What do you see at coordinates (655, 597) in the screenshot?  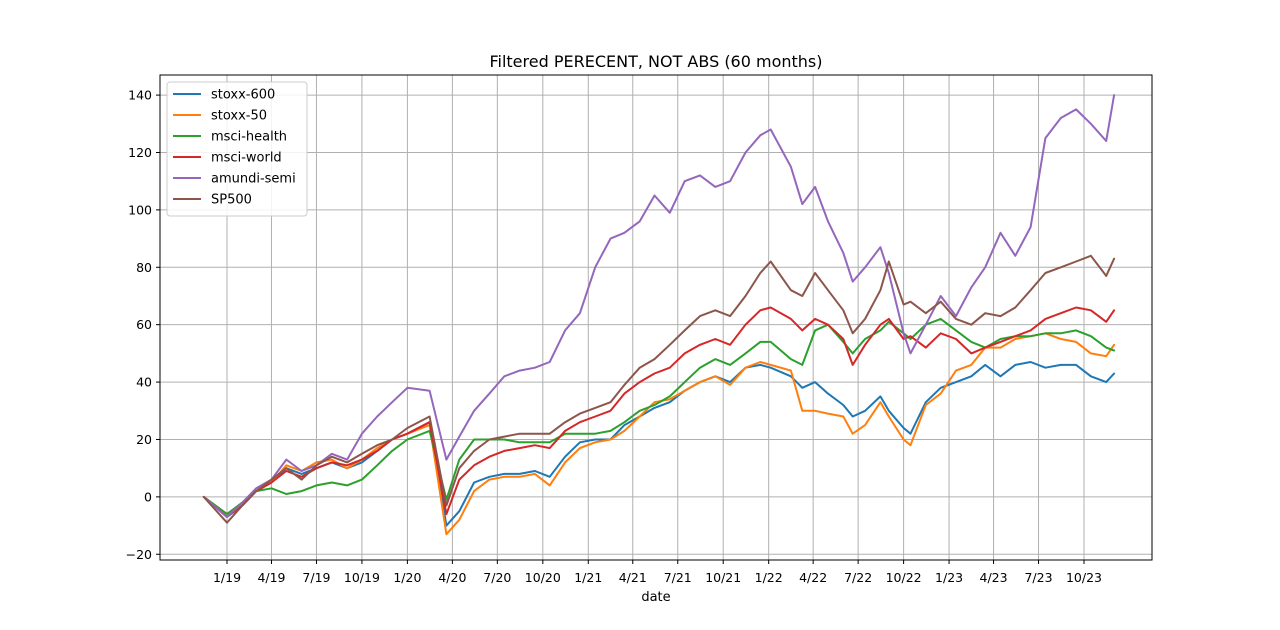 I see `x-axis-label: date` at bounding box center [655, 597].